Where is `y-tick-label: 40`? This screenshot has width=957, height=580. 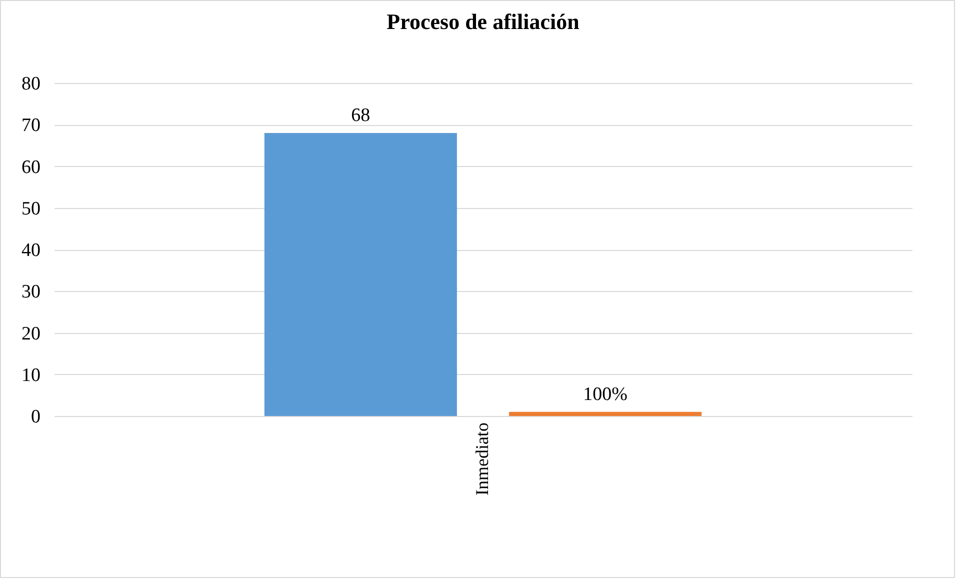
y-tick-label: 40 is located at coordinates (31, 250).